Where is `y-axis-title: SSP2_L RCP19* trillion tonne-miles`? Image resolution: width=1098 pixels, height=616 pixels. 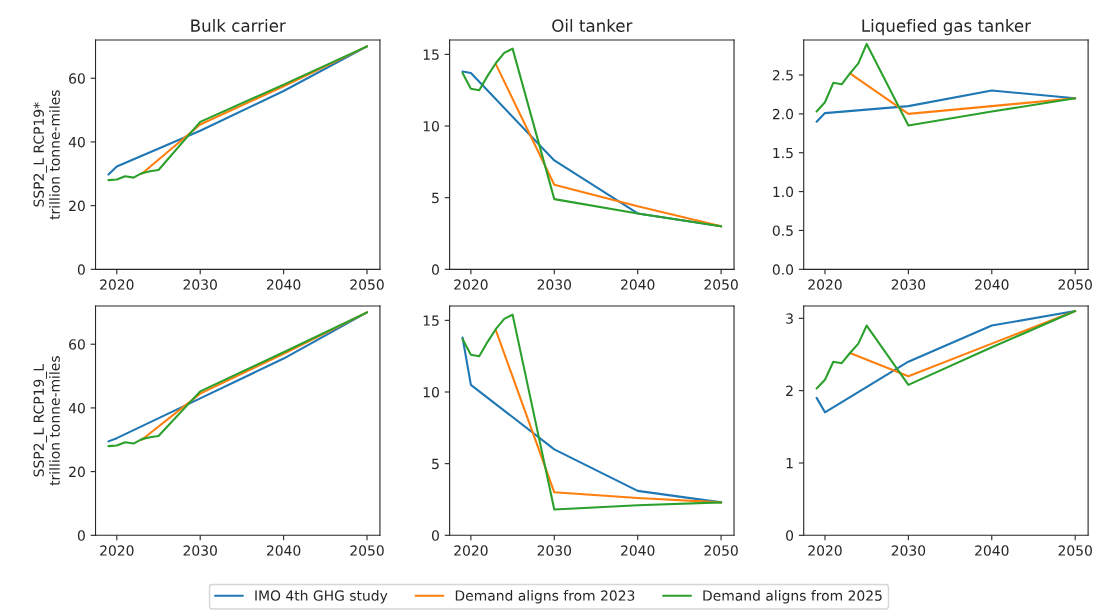
y-axis-title: SSP2_L RCP19* trillion tonne-miles is located at coordinates (46, 155).